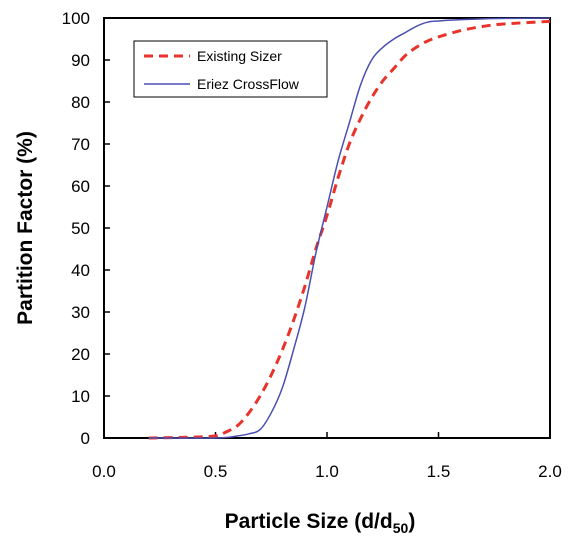 This screenshot has height=537, width=568. I want to click on y-tick-label: 30, so click(80, 312).